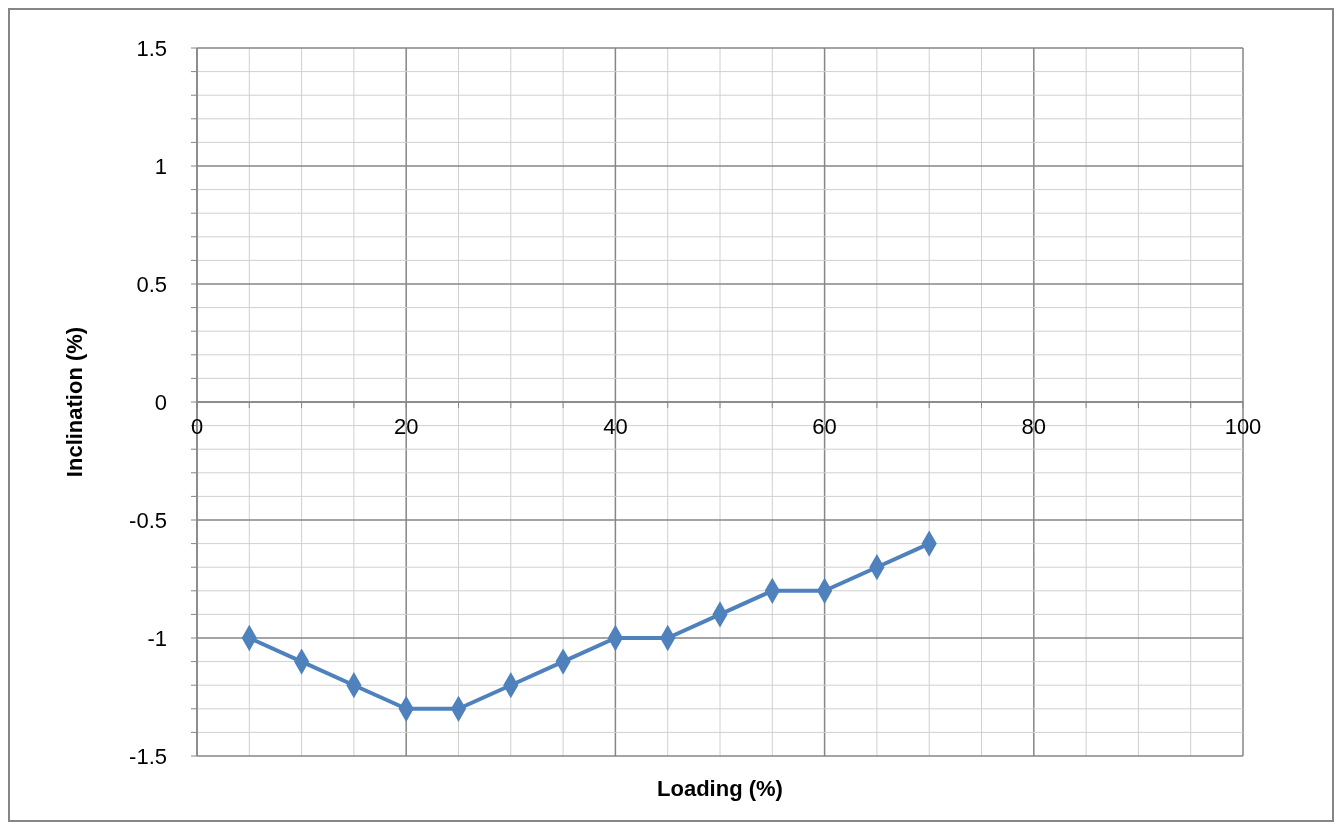  I want to click on y-tick-label: -1, so click(157, 638).